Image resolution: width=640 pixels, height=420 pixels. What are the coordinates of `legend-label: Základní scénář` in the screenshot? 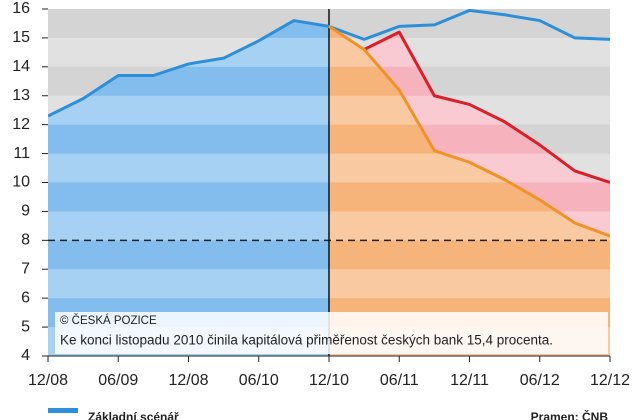 It's located at (133, 415).